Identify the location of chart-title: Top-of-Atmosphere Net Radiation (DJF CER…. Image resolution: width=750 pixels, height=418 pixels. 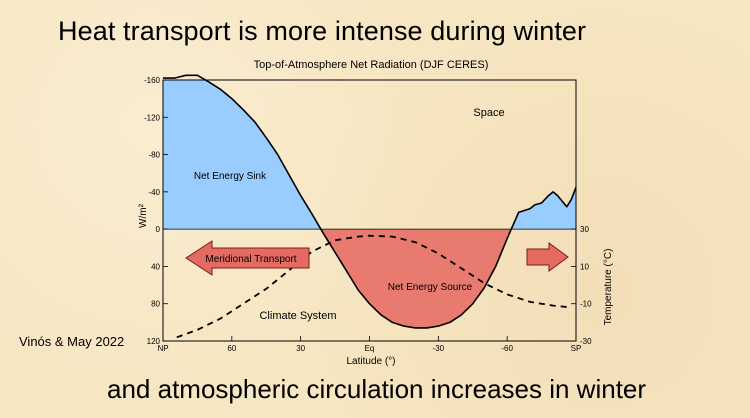
(371, 65).